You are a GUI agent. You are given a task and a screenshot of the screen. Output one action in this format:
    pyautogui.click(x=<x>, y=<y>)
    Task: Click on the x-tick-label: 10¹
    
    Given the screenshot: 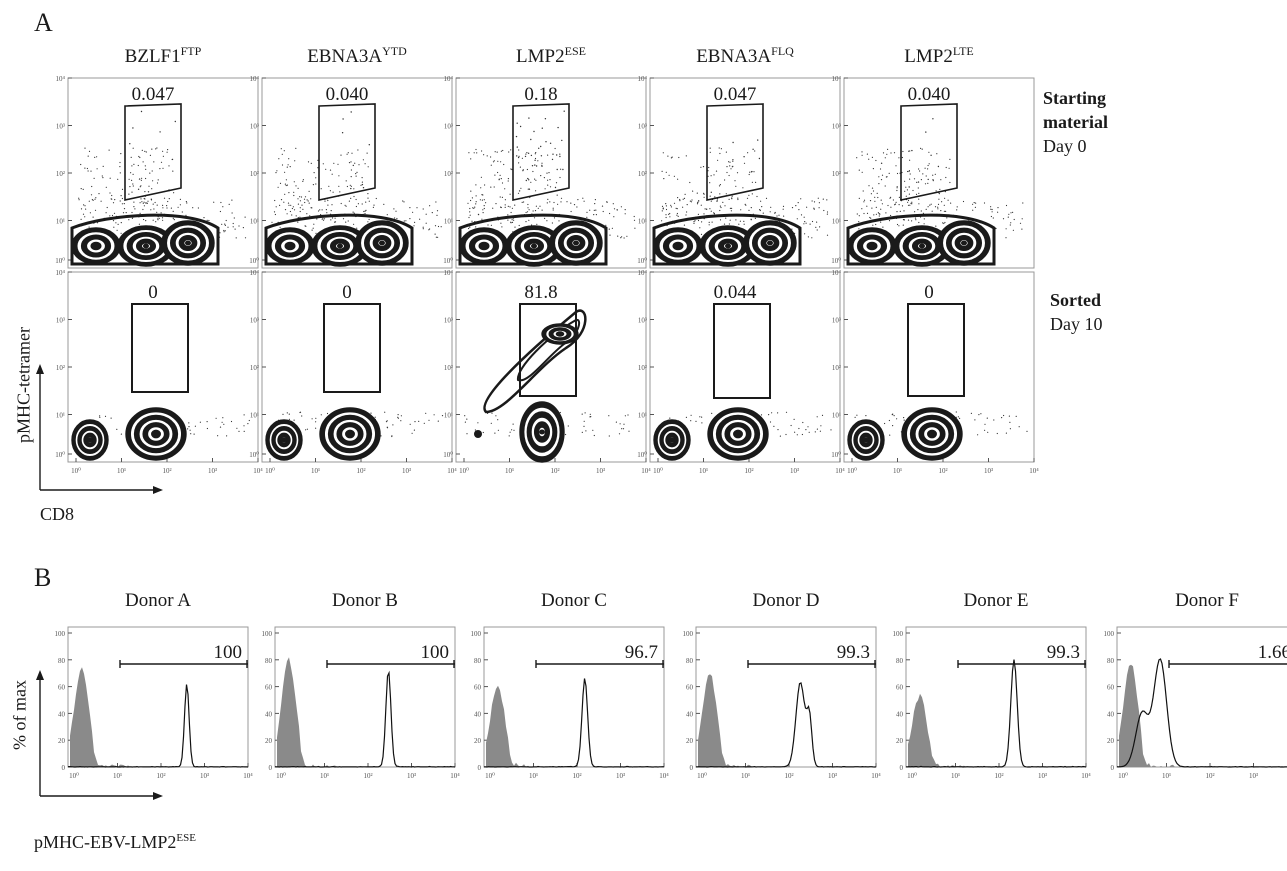 What is the action you would take?
    pyautogui.click(x=324, y=776)
    